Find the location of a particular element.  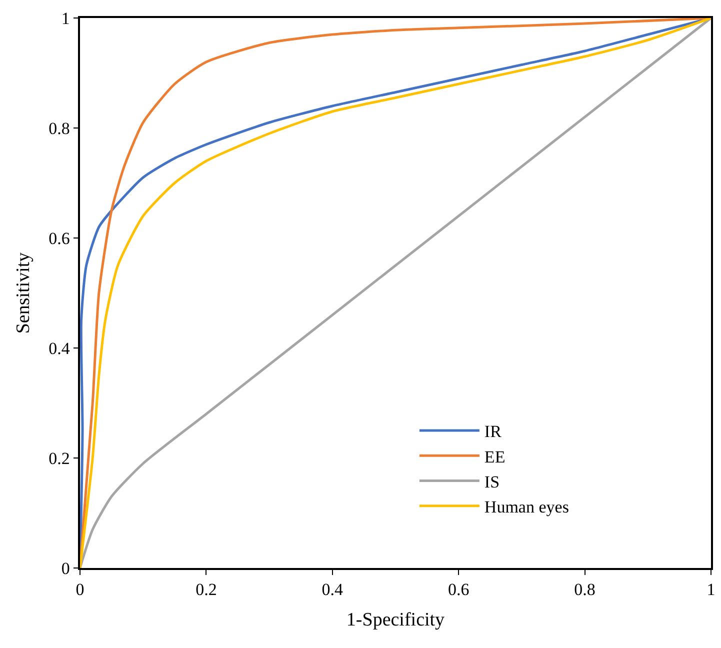

x-tick-label: 0.6 is located at coordinates (459, 590).